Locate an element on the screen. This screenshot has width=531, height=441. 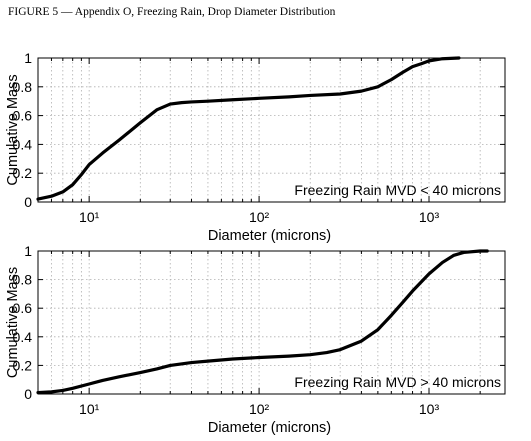
annotation-text: Freezing Rain MVD < 40 microns is located at coordinates (397, 190).